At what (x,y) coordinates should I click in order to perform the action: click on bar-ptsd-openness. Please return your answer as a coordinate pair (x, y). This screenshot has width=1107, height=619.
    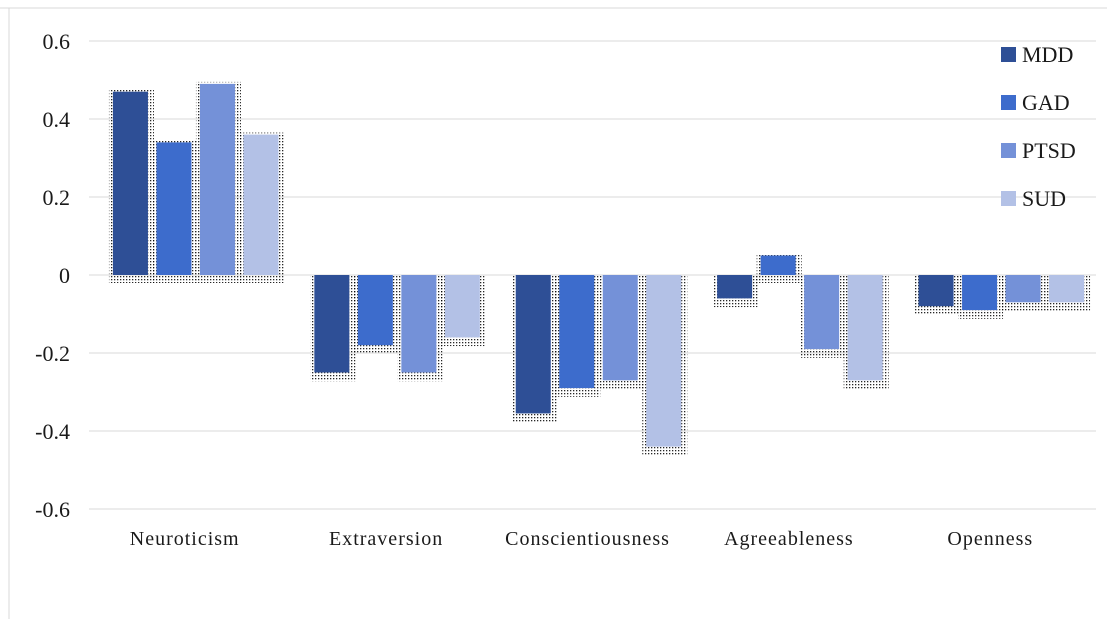
    Looking at the image, I should click on (1023, 289).